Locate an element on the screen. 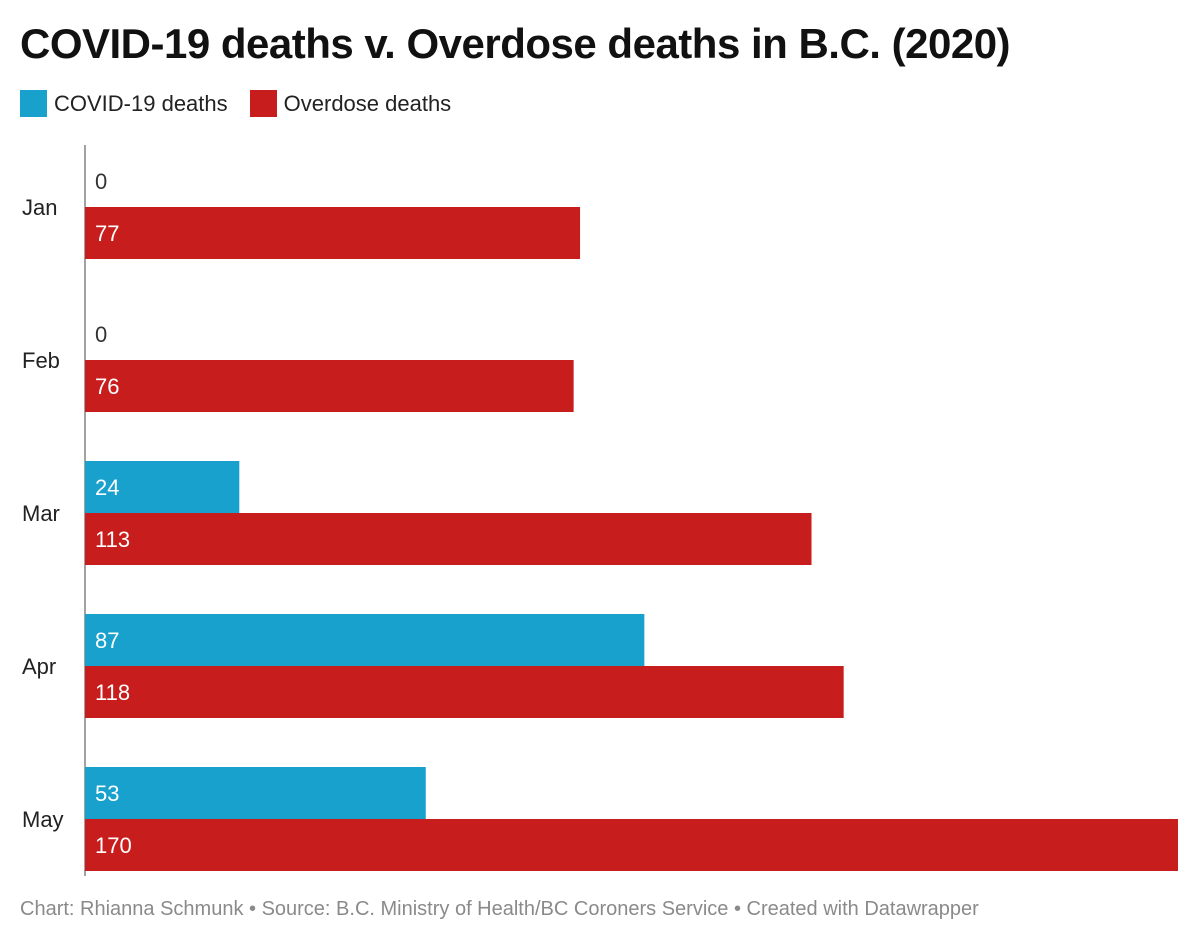  bar-group-apr: Apr 87 118 is located at coordinates (433, 666).